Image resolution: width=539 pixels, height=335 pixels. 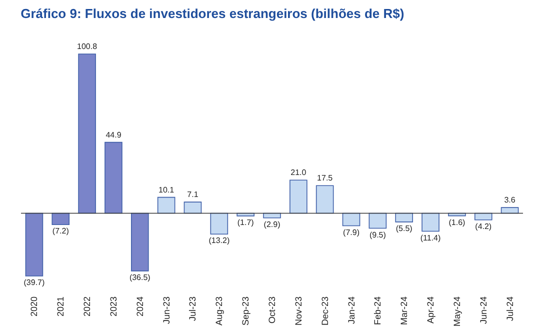 What do you see at coordinates (212, 13) in the screenshot?
I see `chart-title: Gráfico 9: Fluxos de investidores estrangeiros (bilhões de R$)` at bounding box center [212, 13].